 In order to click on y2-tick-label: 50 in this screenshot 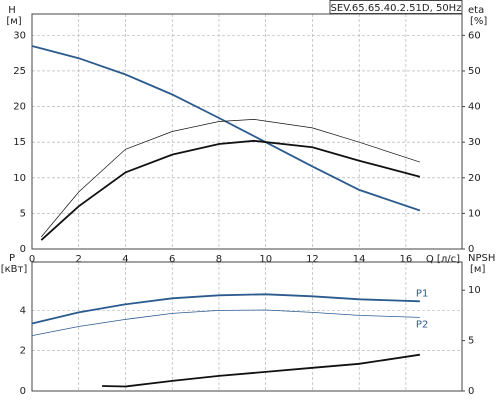, I will do `click(474, 71)`.